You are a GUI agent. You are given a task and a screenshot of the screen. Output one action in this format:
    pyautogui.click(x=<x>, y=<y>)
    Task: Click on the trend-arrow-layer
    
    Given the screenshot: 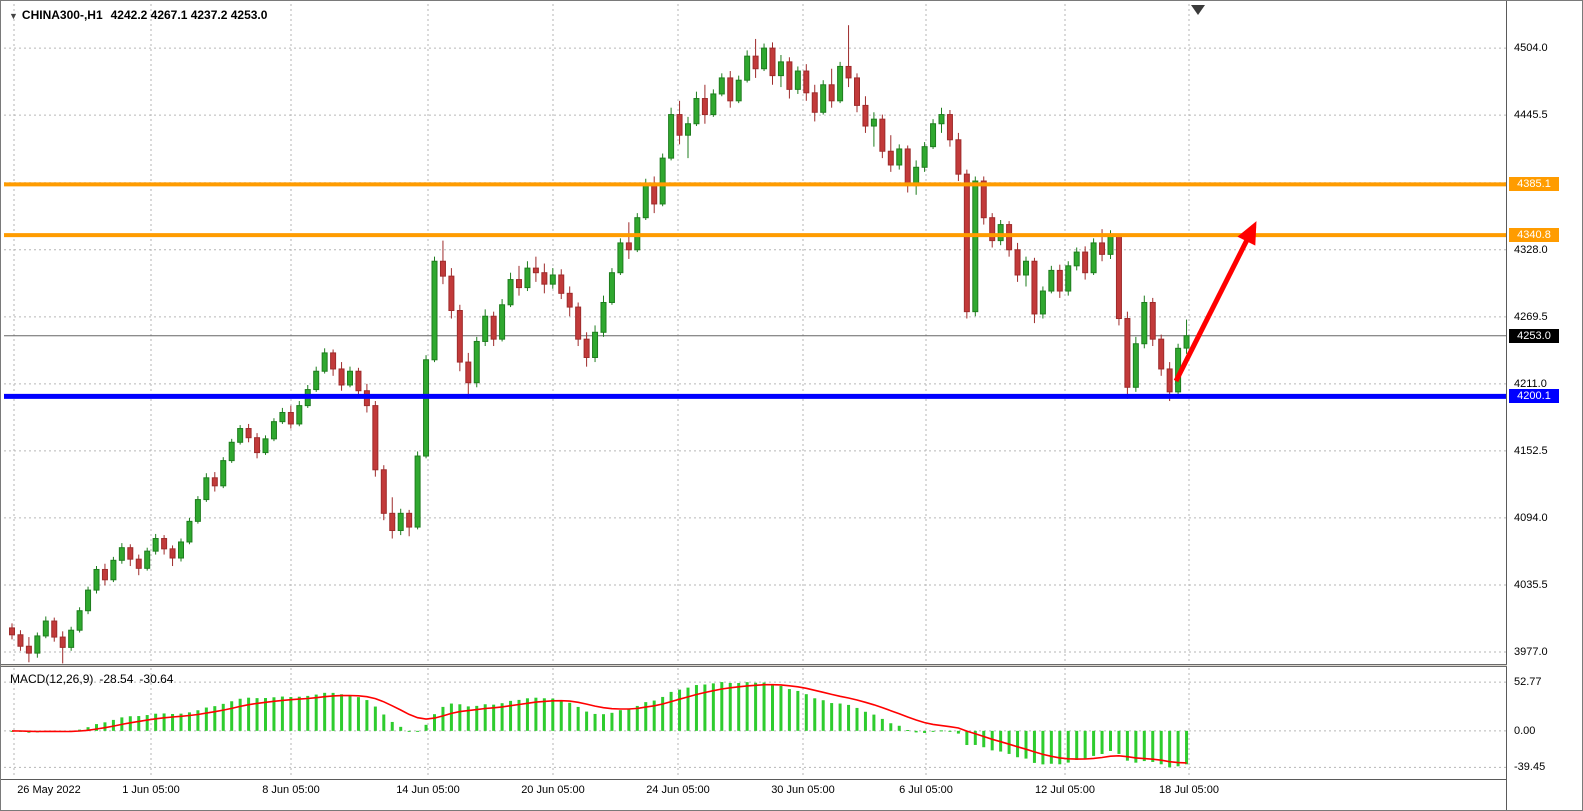 What is the action you would take?
    pyautogui.click(x=1215, y=302)
    